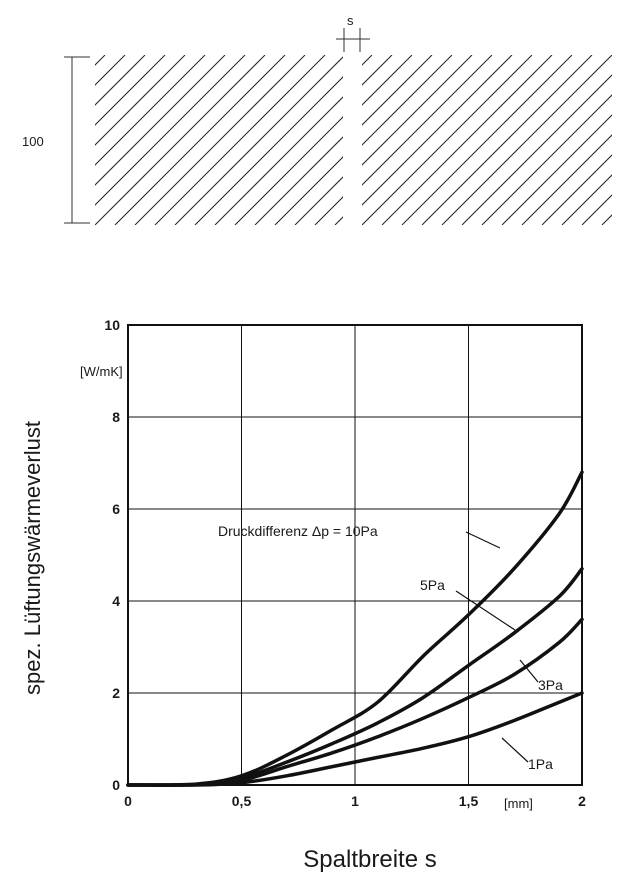  I want to click on x-tick-label: 1,5, so click(469, 801).